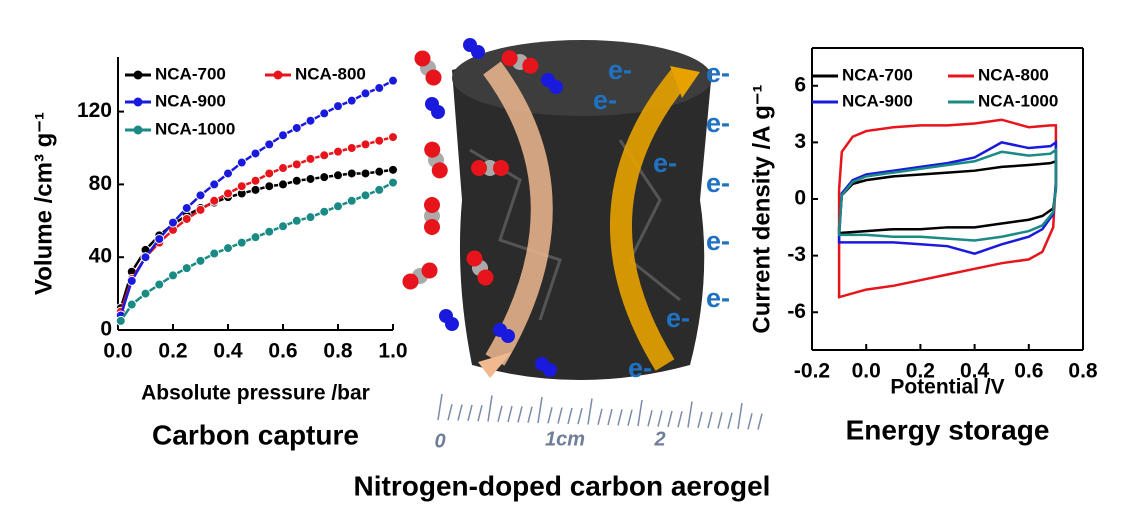  I want to click on electron-flow-arrow, so click(649, 220).